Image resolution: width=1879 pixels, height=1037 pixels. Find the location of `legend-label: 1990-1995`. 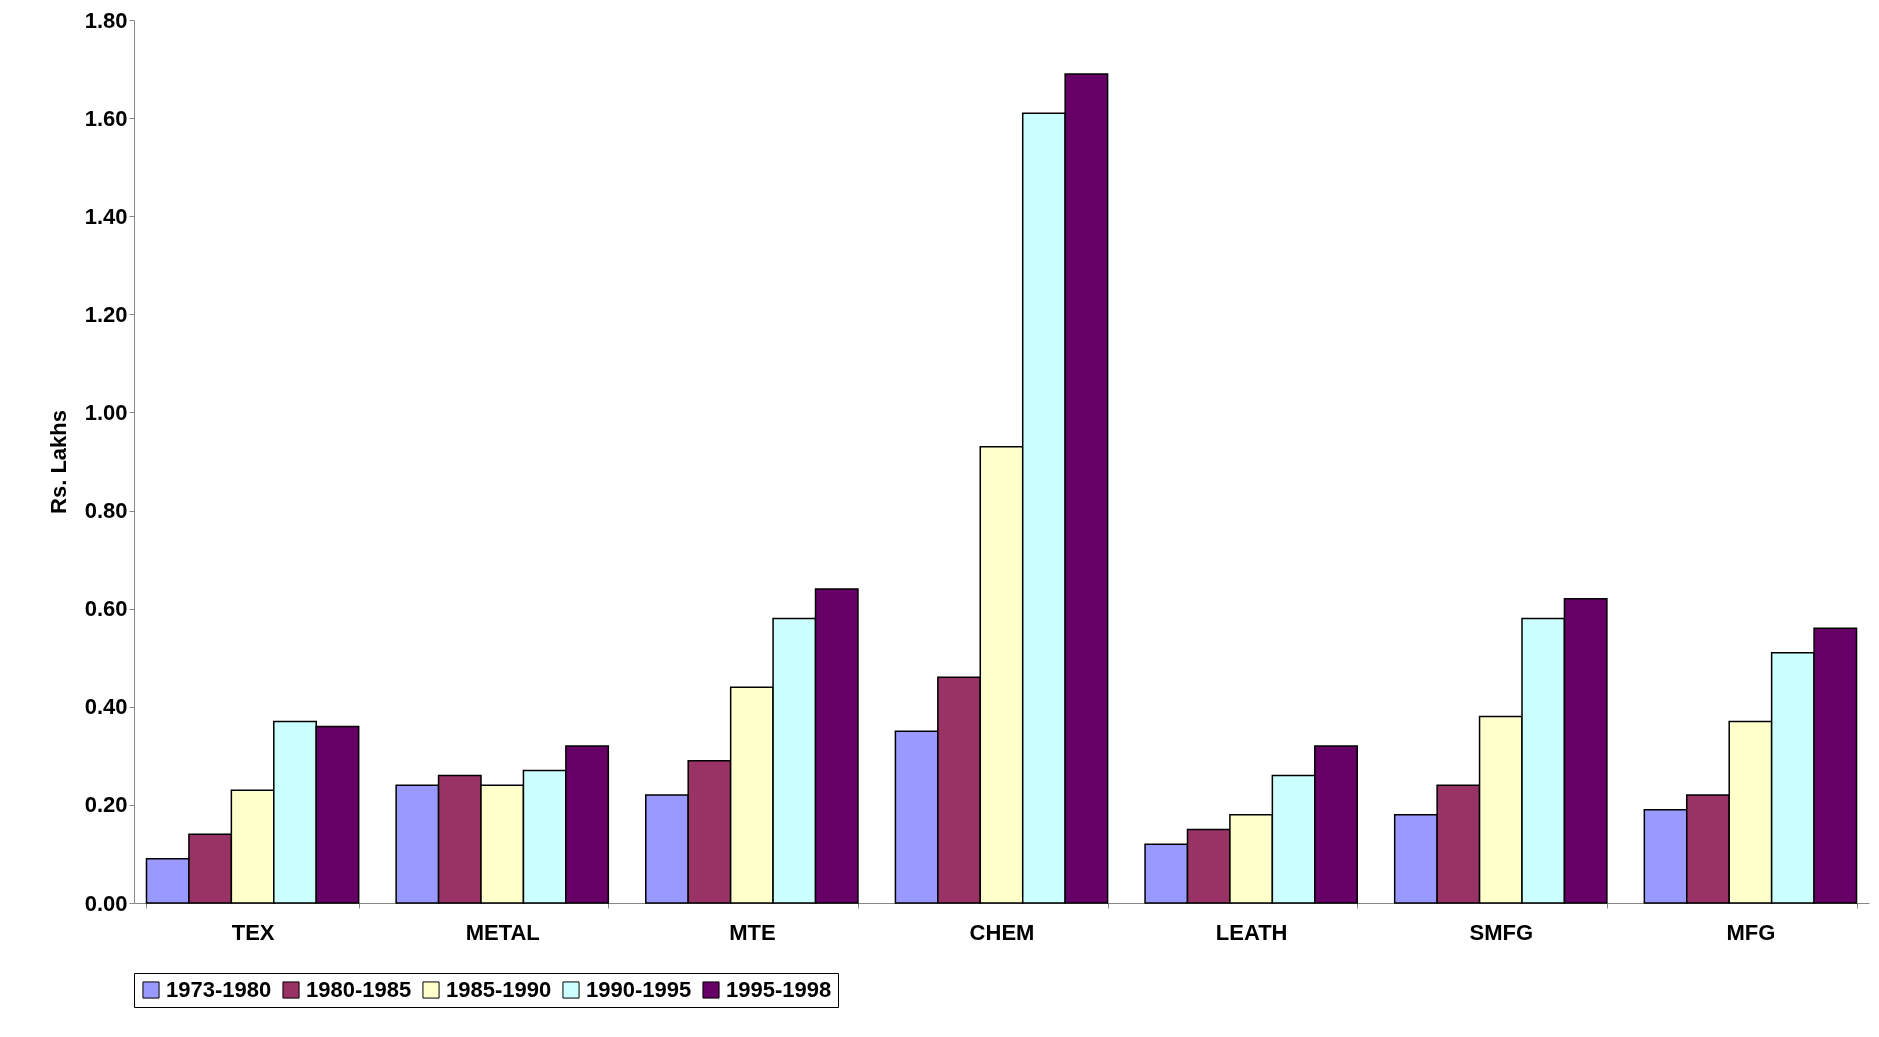

legend-label: 1990-1995 is located at coordinates (639, 989).